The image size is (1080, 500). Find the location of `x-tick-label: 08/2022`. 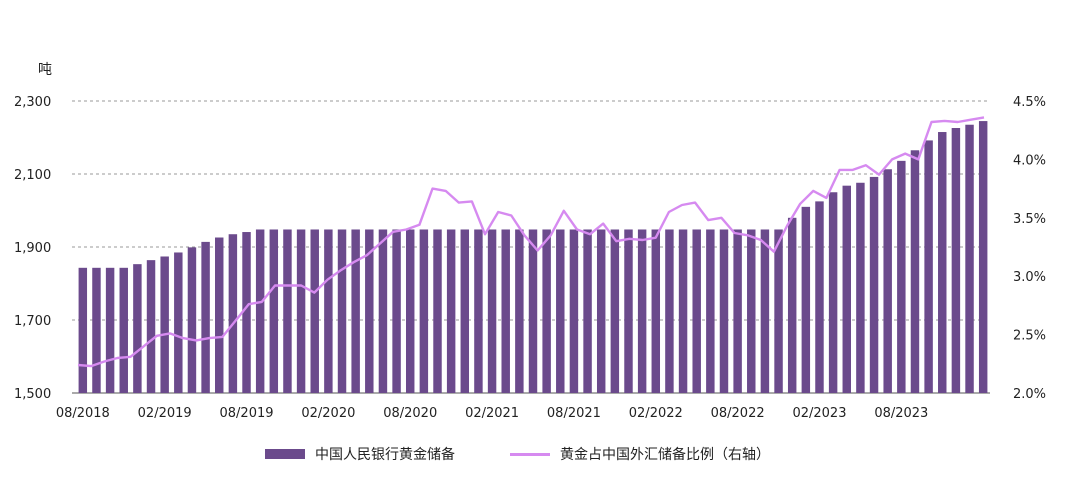

x-tick-label: 08/2022 is located at coordinates (738, 413).